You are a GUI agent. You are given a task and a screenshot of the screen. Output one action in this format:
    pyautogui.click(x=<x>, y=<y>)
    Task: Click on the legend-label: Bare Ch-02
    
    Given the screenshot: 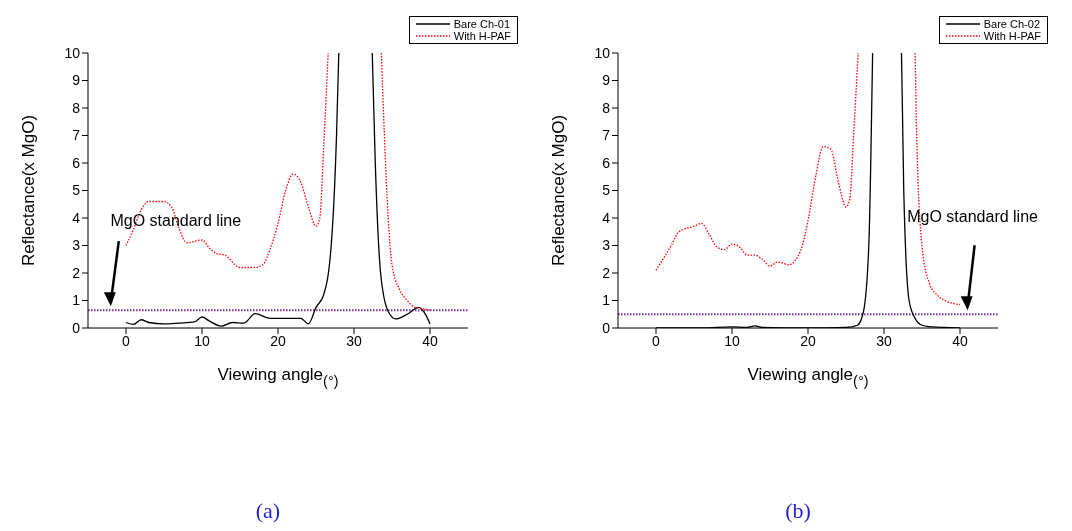 What is the action you would take?
    pyautogui.click(x=1012, y=24)
    